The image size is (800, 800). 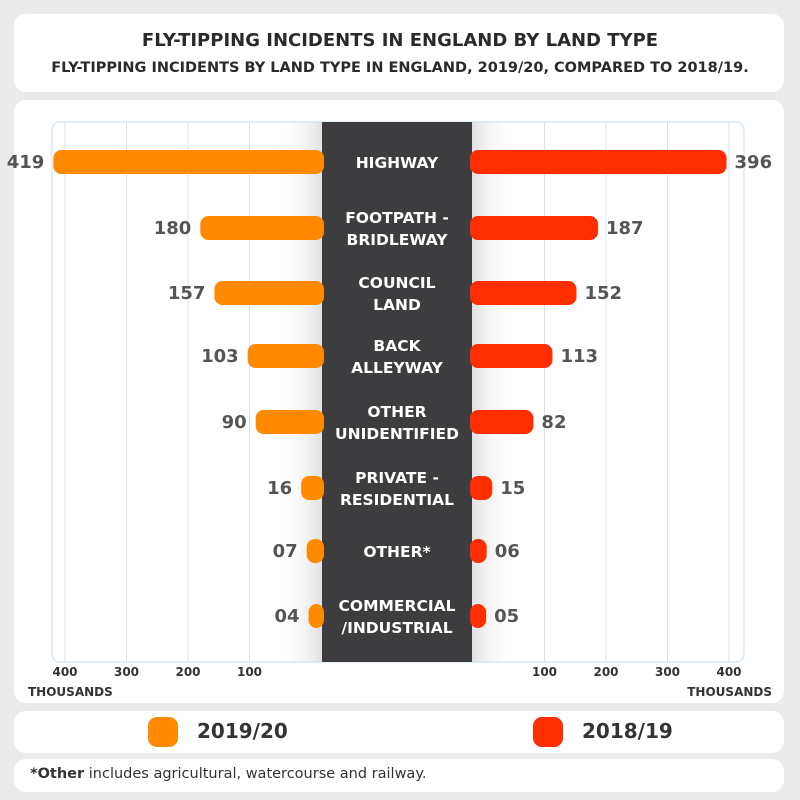 What do you see at coordinates (579, 356) in the screenshot?
I see `value-label-2018-19: 113` at bounding box center [579, 356].